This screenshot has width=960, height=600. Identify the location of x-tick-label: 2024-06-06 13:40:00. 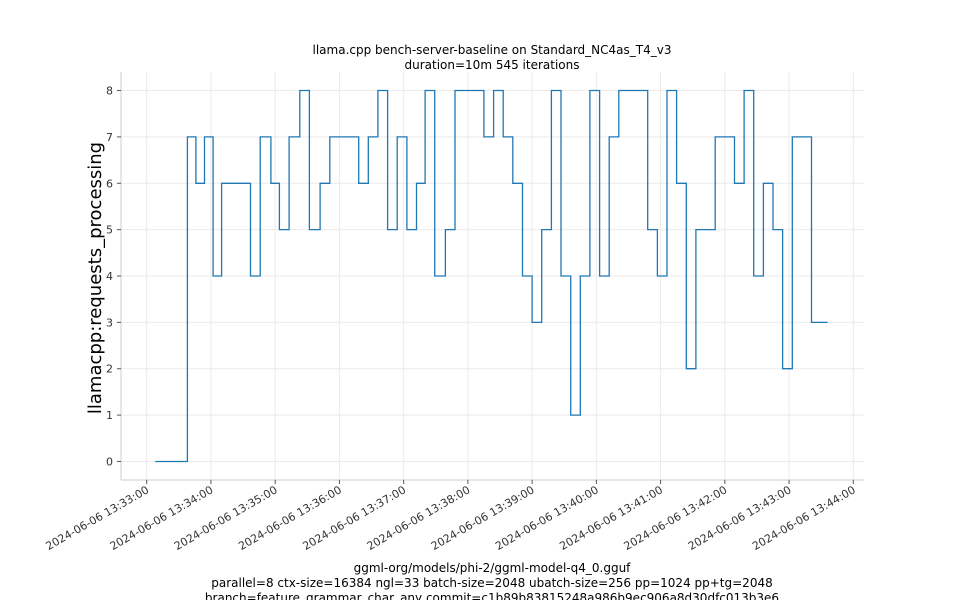
(547, 518).